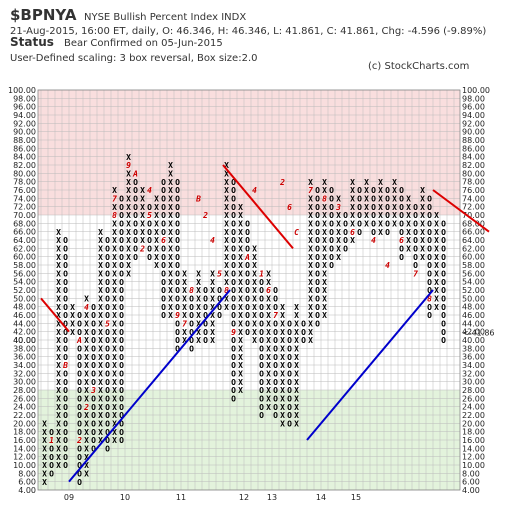  Describe the element at coordinates (43, 15) in the screenshot. I see `chart-symbol: $BPNYA` at that location.